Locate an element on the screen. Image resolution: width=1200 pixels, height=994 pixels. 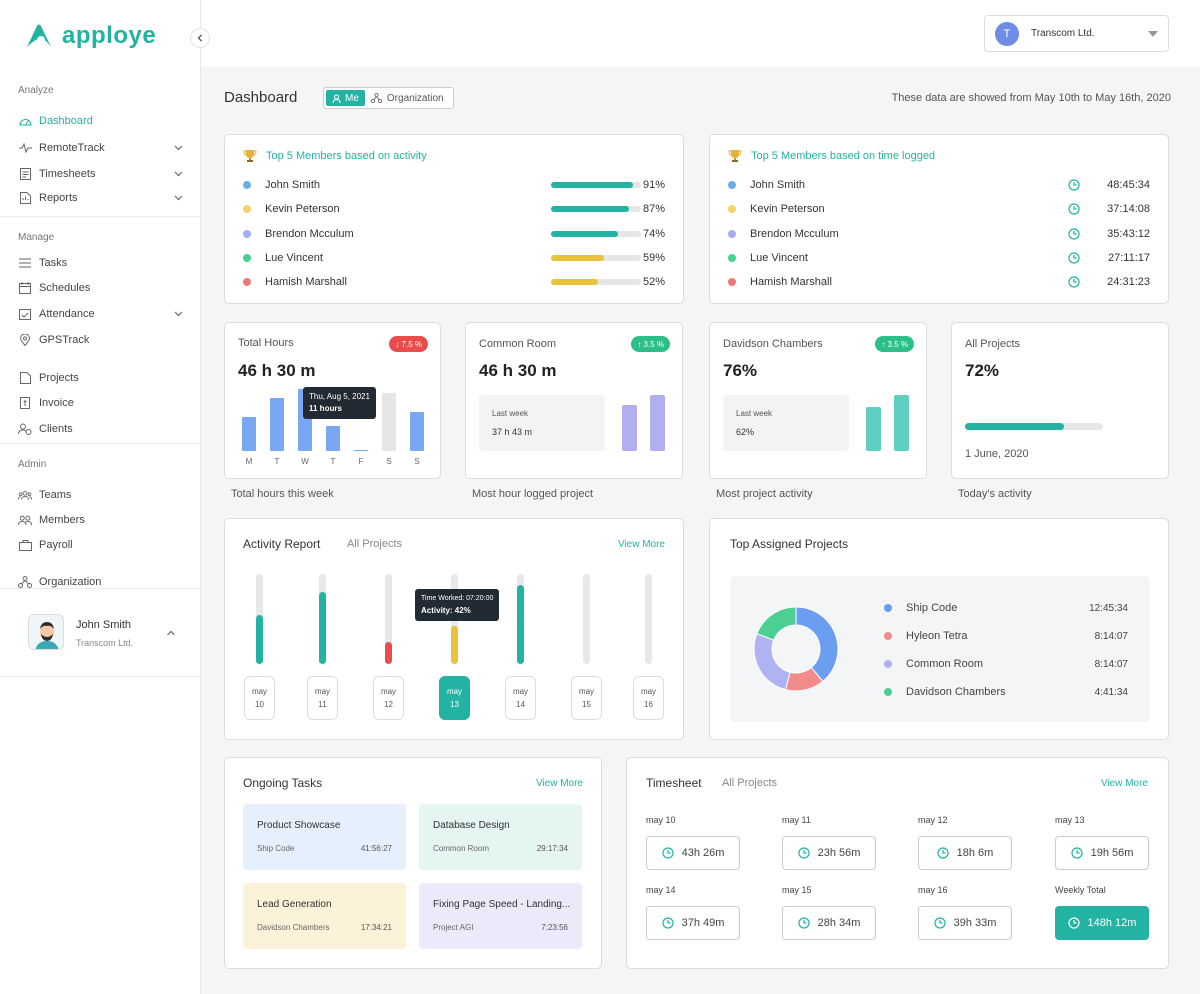
sidebar-item-members: Members is located at coordinates (100, 520).